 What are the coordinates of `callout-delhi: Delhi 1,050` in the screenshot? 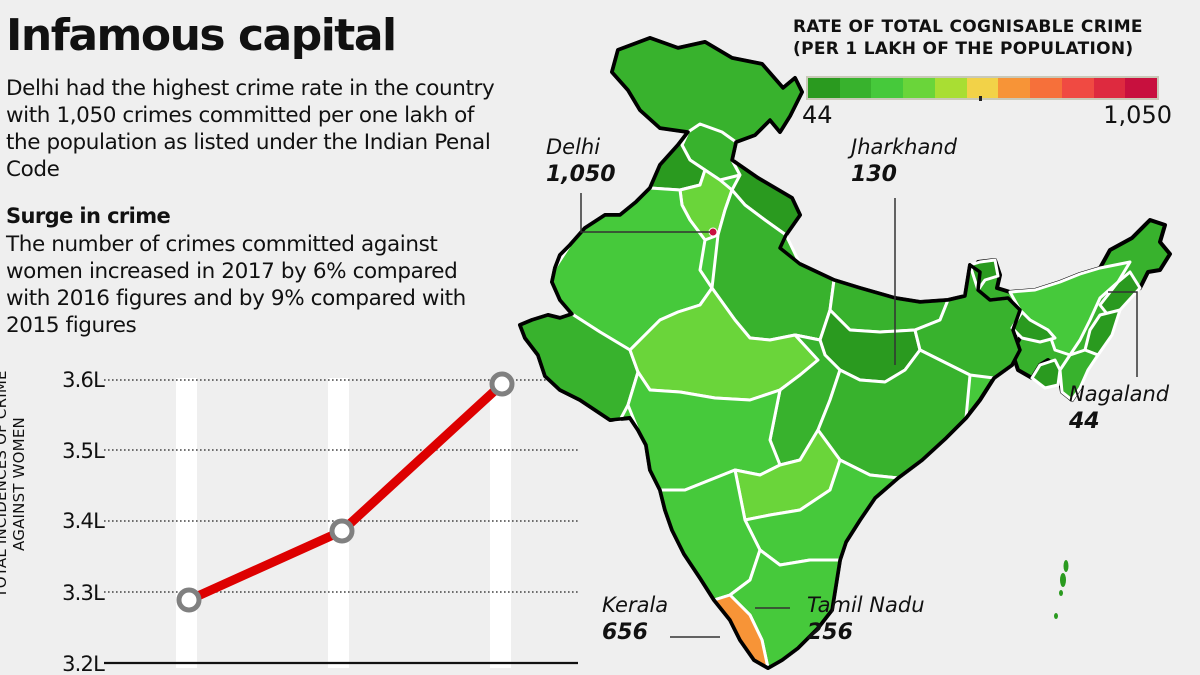 It's located at (581, 161).